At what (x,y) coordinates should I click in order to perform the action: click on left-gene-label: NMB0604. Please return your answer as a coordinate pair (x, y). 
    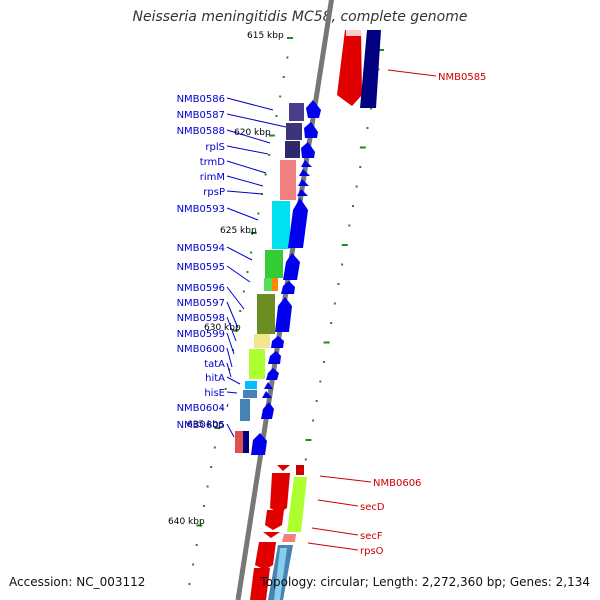
    Looking at the image, I should click on (201, 408).